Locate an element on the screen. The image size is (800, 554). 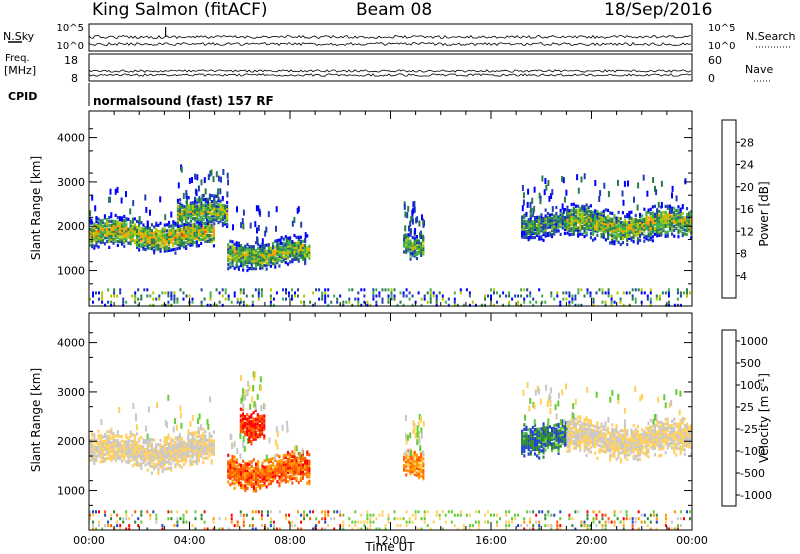
freq-unit-label: [MHz] is located at coordinates (20, 70).